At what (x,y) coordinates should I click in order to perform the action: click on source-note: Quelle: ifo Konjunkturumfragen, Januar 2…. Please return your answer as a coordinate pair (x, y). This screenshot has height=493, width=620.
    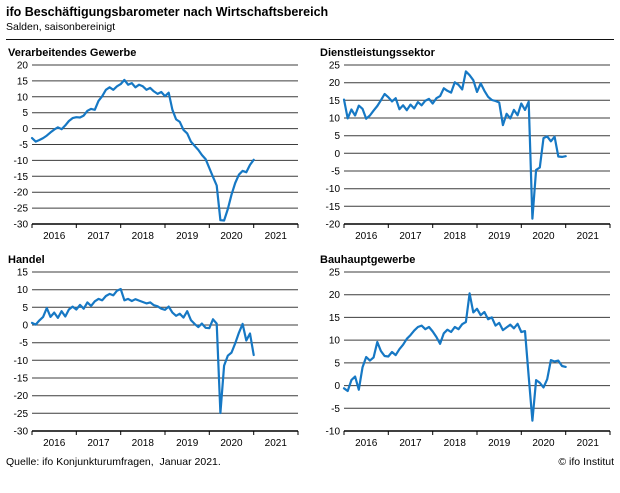
    Looking at the image, I should click on (113, 462).